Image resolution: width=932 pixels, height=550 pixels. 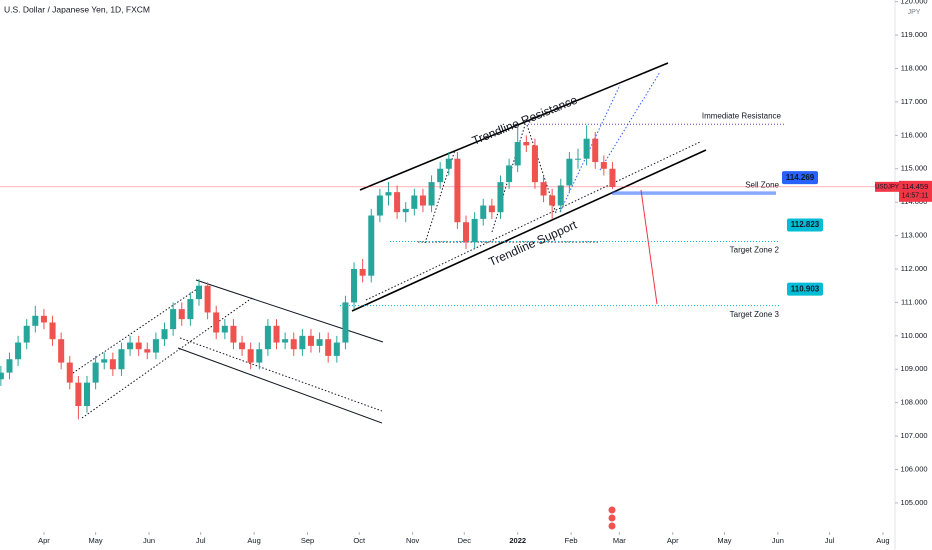 What do you see at coordinates (913, 3) in the screenshot?
I see `y-tick-label: 120.000` at bounding box center [913, 3].